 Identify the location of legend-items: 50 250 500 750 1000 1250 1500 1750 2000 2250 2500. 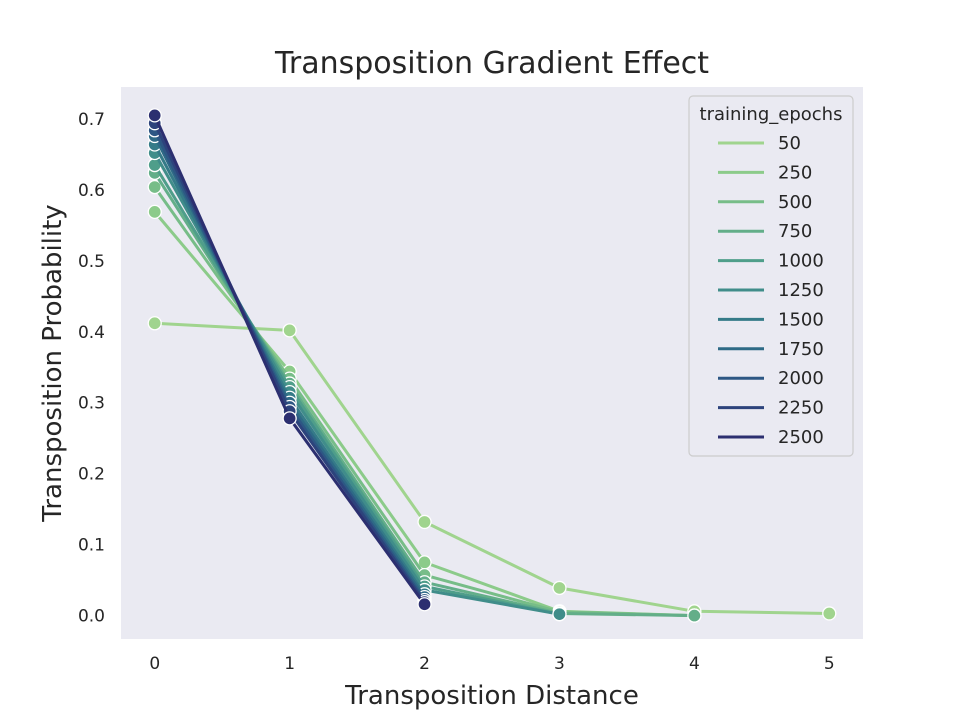
(771, 290).